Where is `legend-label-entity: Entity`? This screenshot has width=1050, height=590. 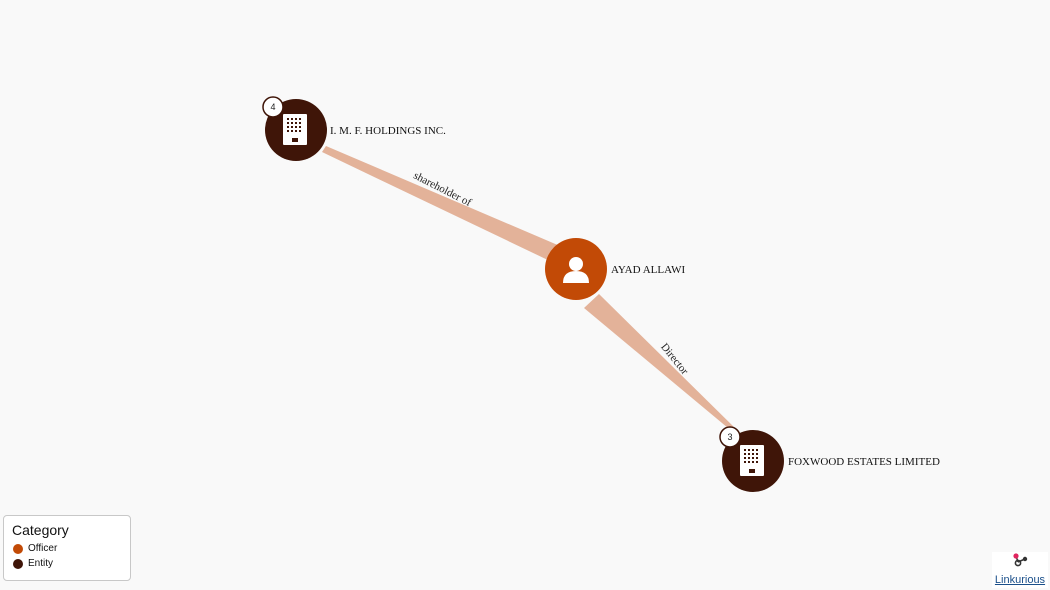 legend-label-entity: Entity is located at coordinates (41, 563).